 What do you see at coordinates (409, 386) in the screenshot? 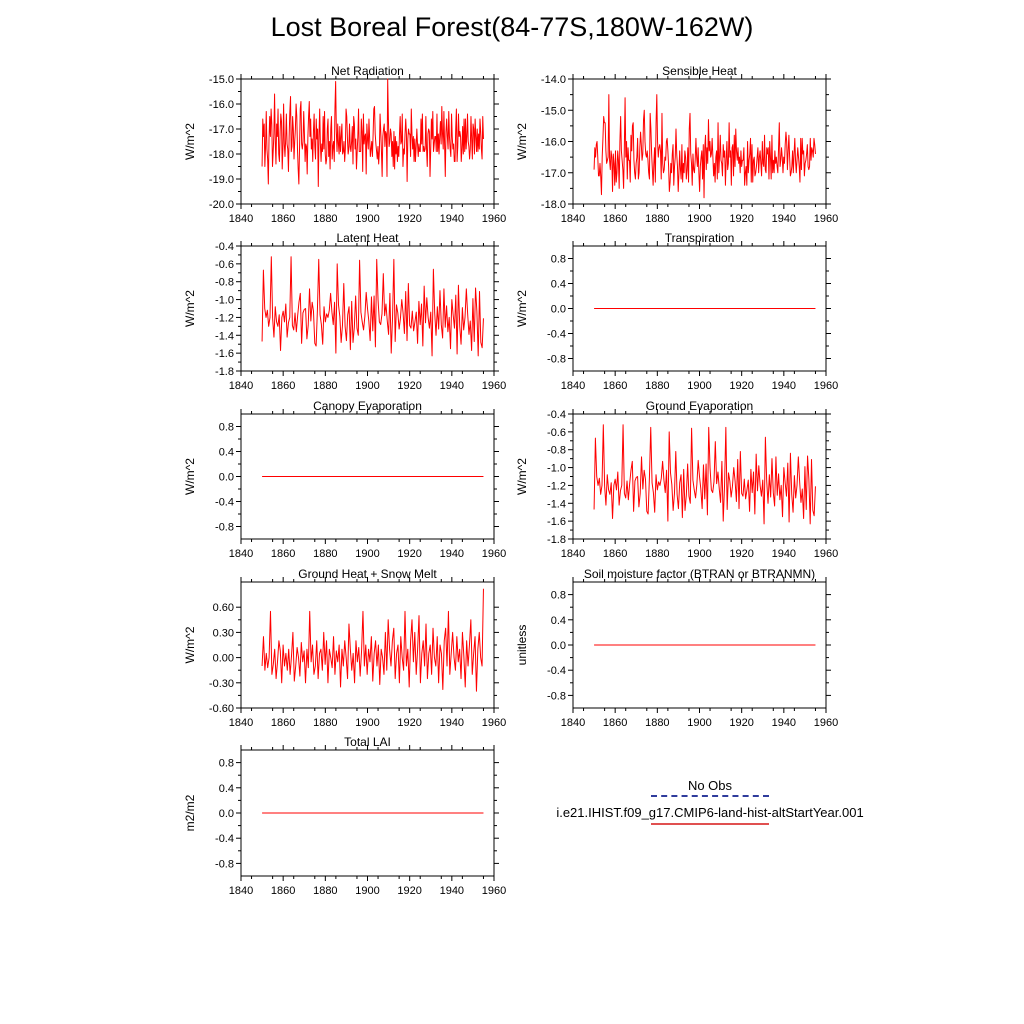
I see `panel-3-xtick-label: 1920` at bounding box center [409, 386].